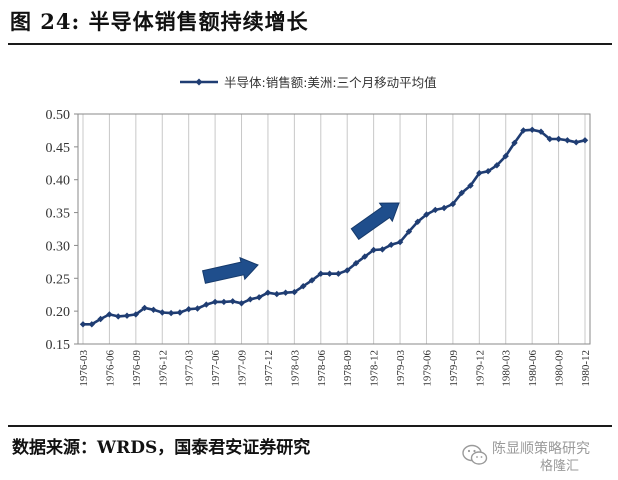  I want to click on top-rule, so click(310, 44).